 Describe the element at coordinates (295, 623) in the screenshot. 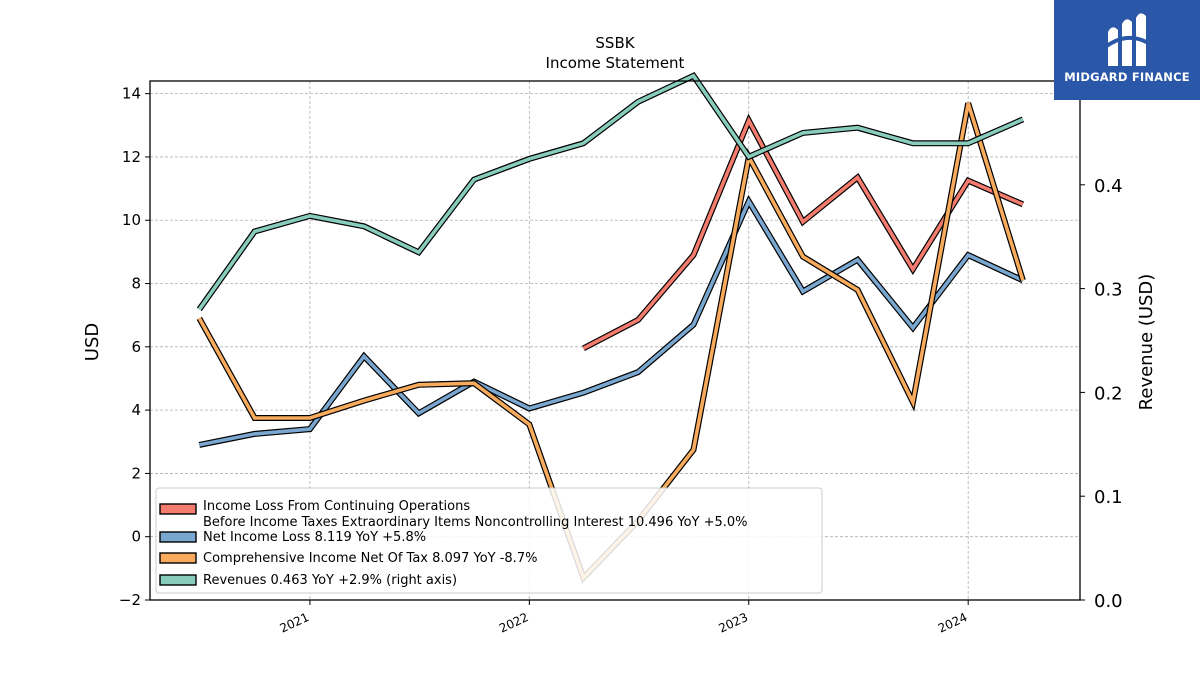

I see `x-tick-label: 2021` at that location.